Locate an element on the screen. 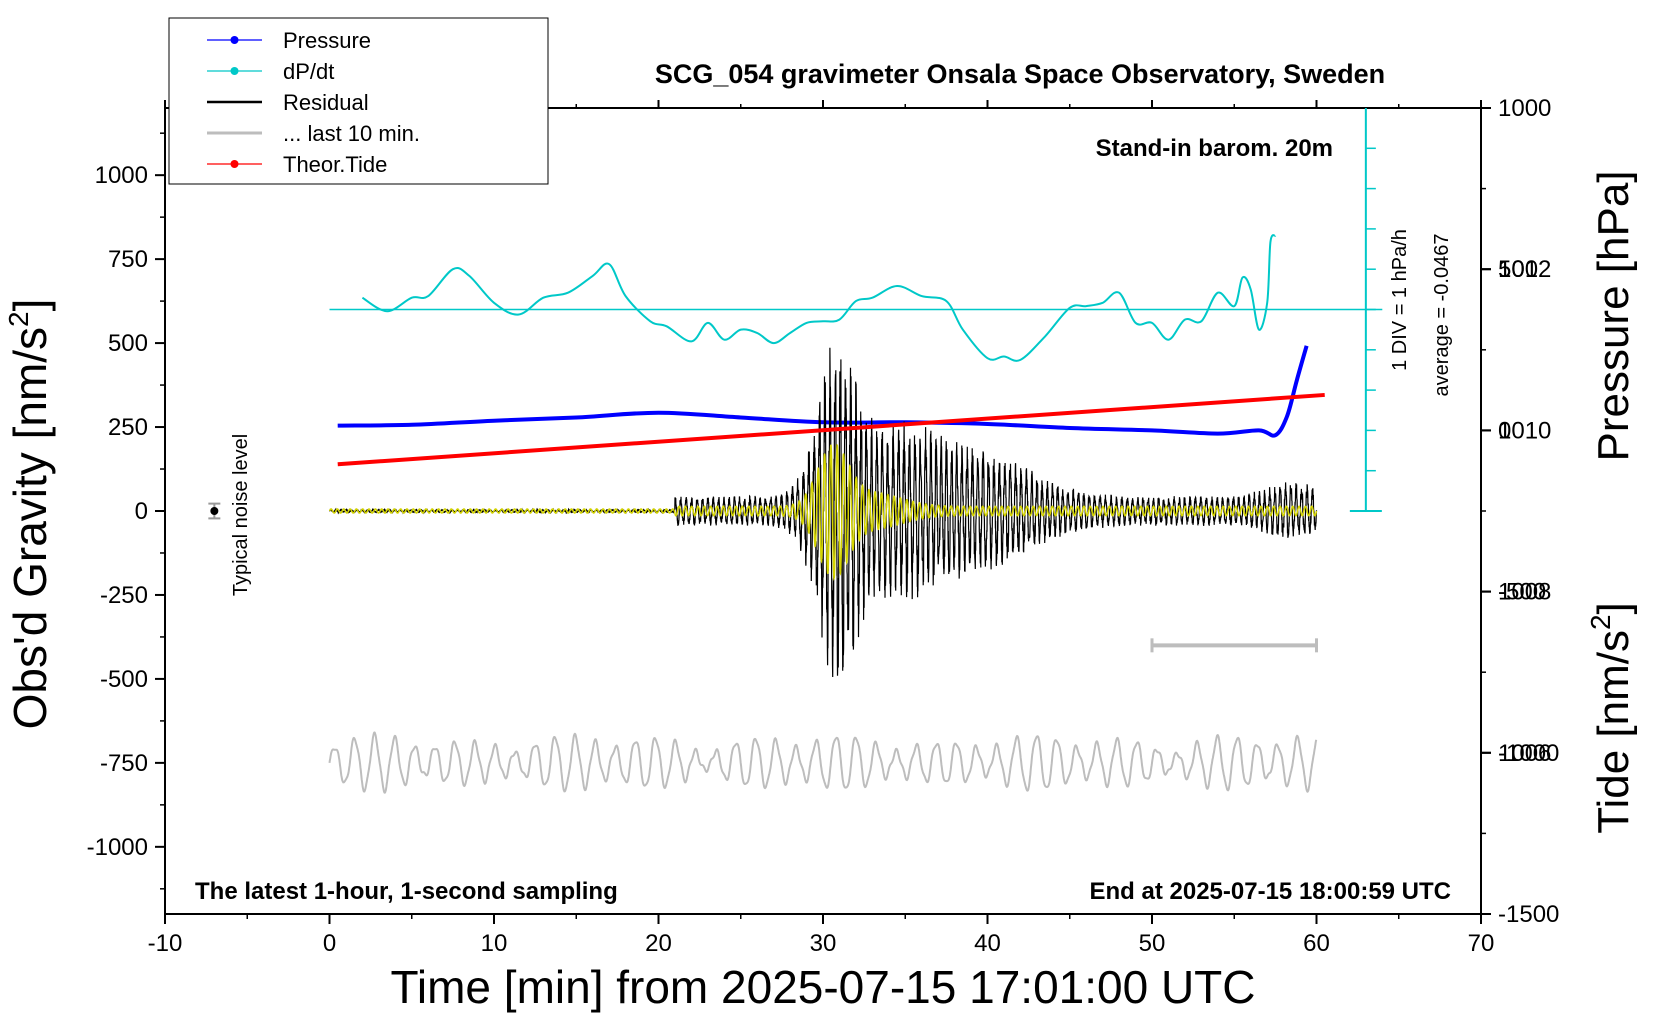 This screenshot has height=1020, width=1660. legend-item: ... last 10 min. is located at coordinates (313, 133).